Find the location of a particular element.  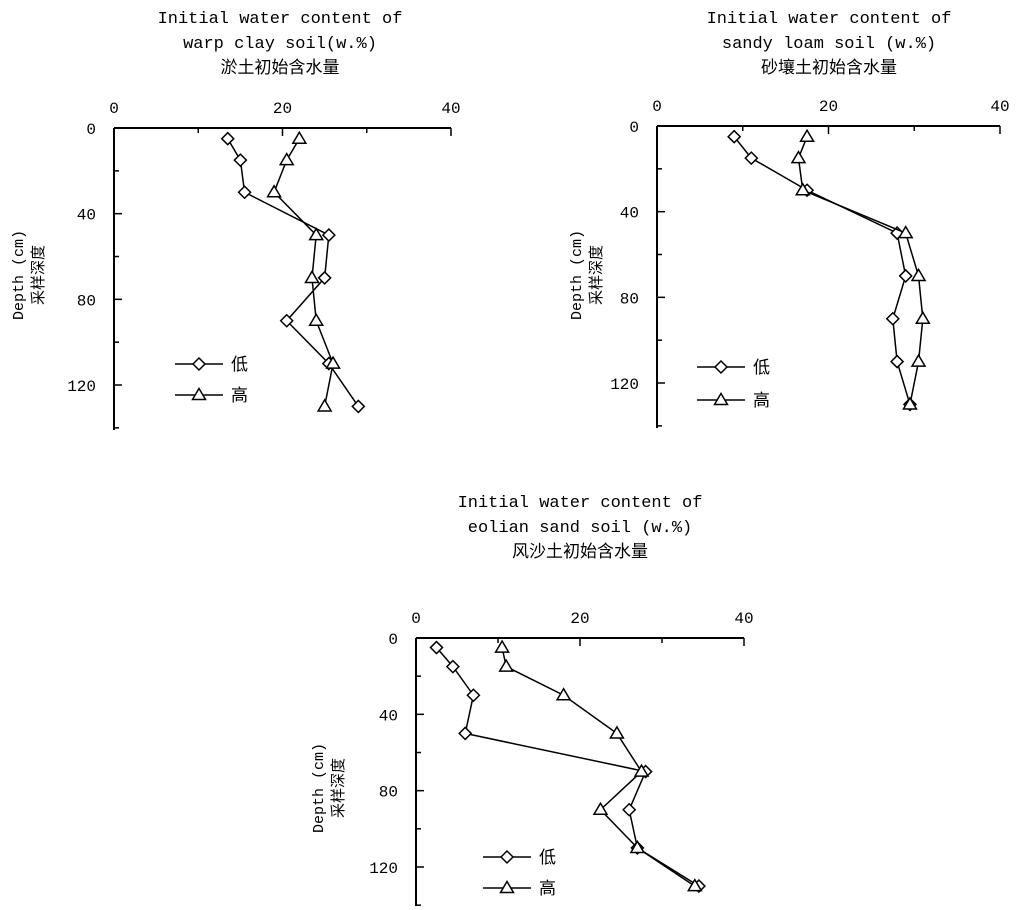

chart-title-line-2: warp clay soil(w.%) is located at coordinates (280, 44).